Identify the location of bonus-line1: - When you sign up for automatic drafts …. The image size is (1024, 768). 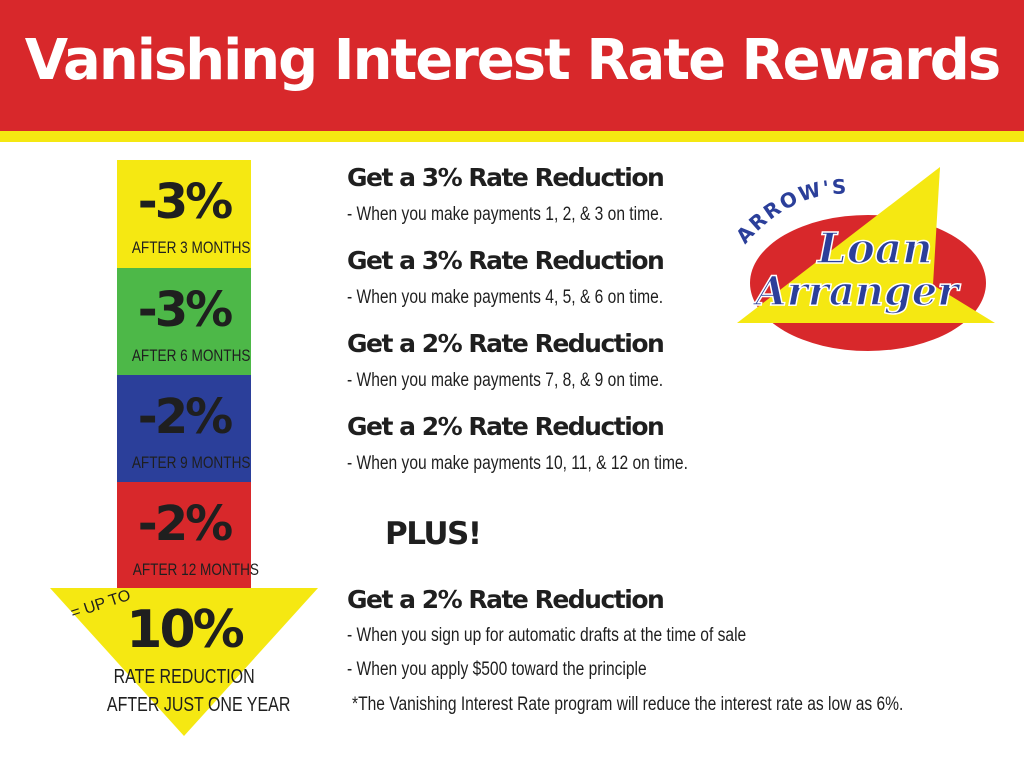
(547, 635).